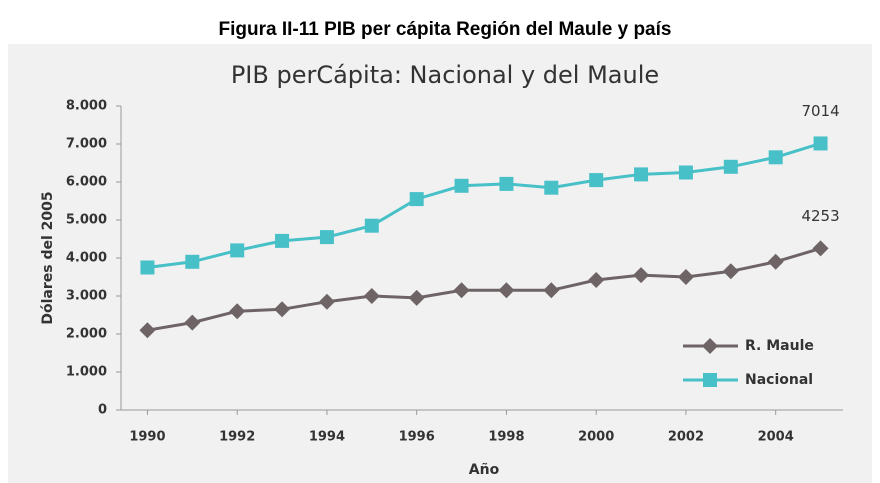  What do you see at coordinates (86, 220) in the screenshot?
I see `y-tick-label: 5.000` at bounding box center [86, 220].